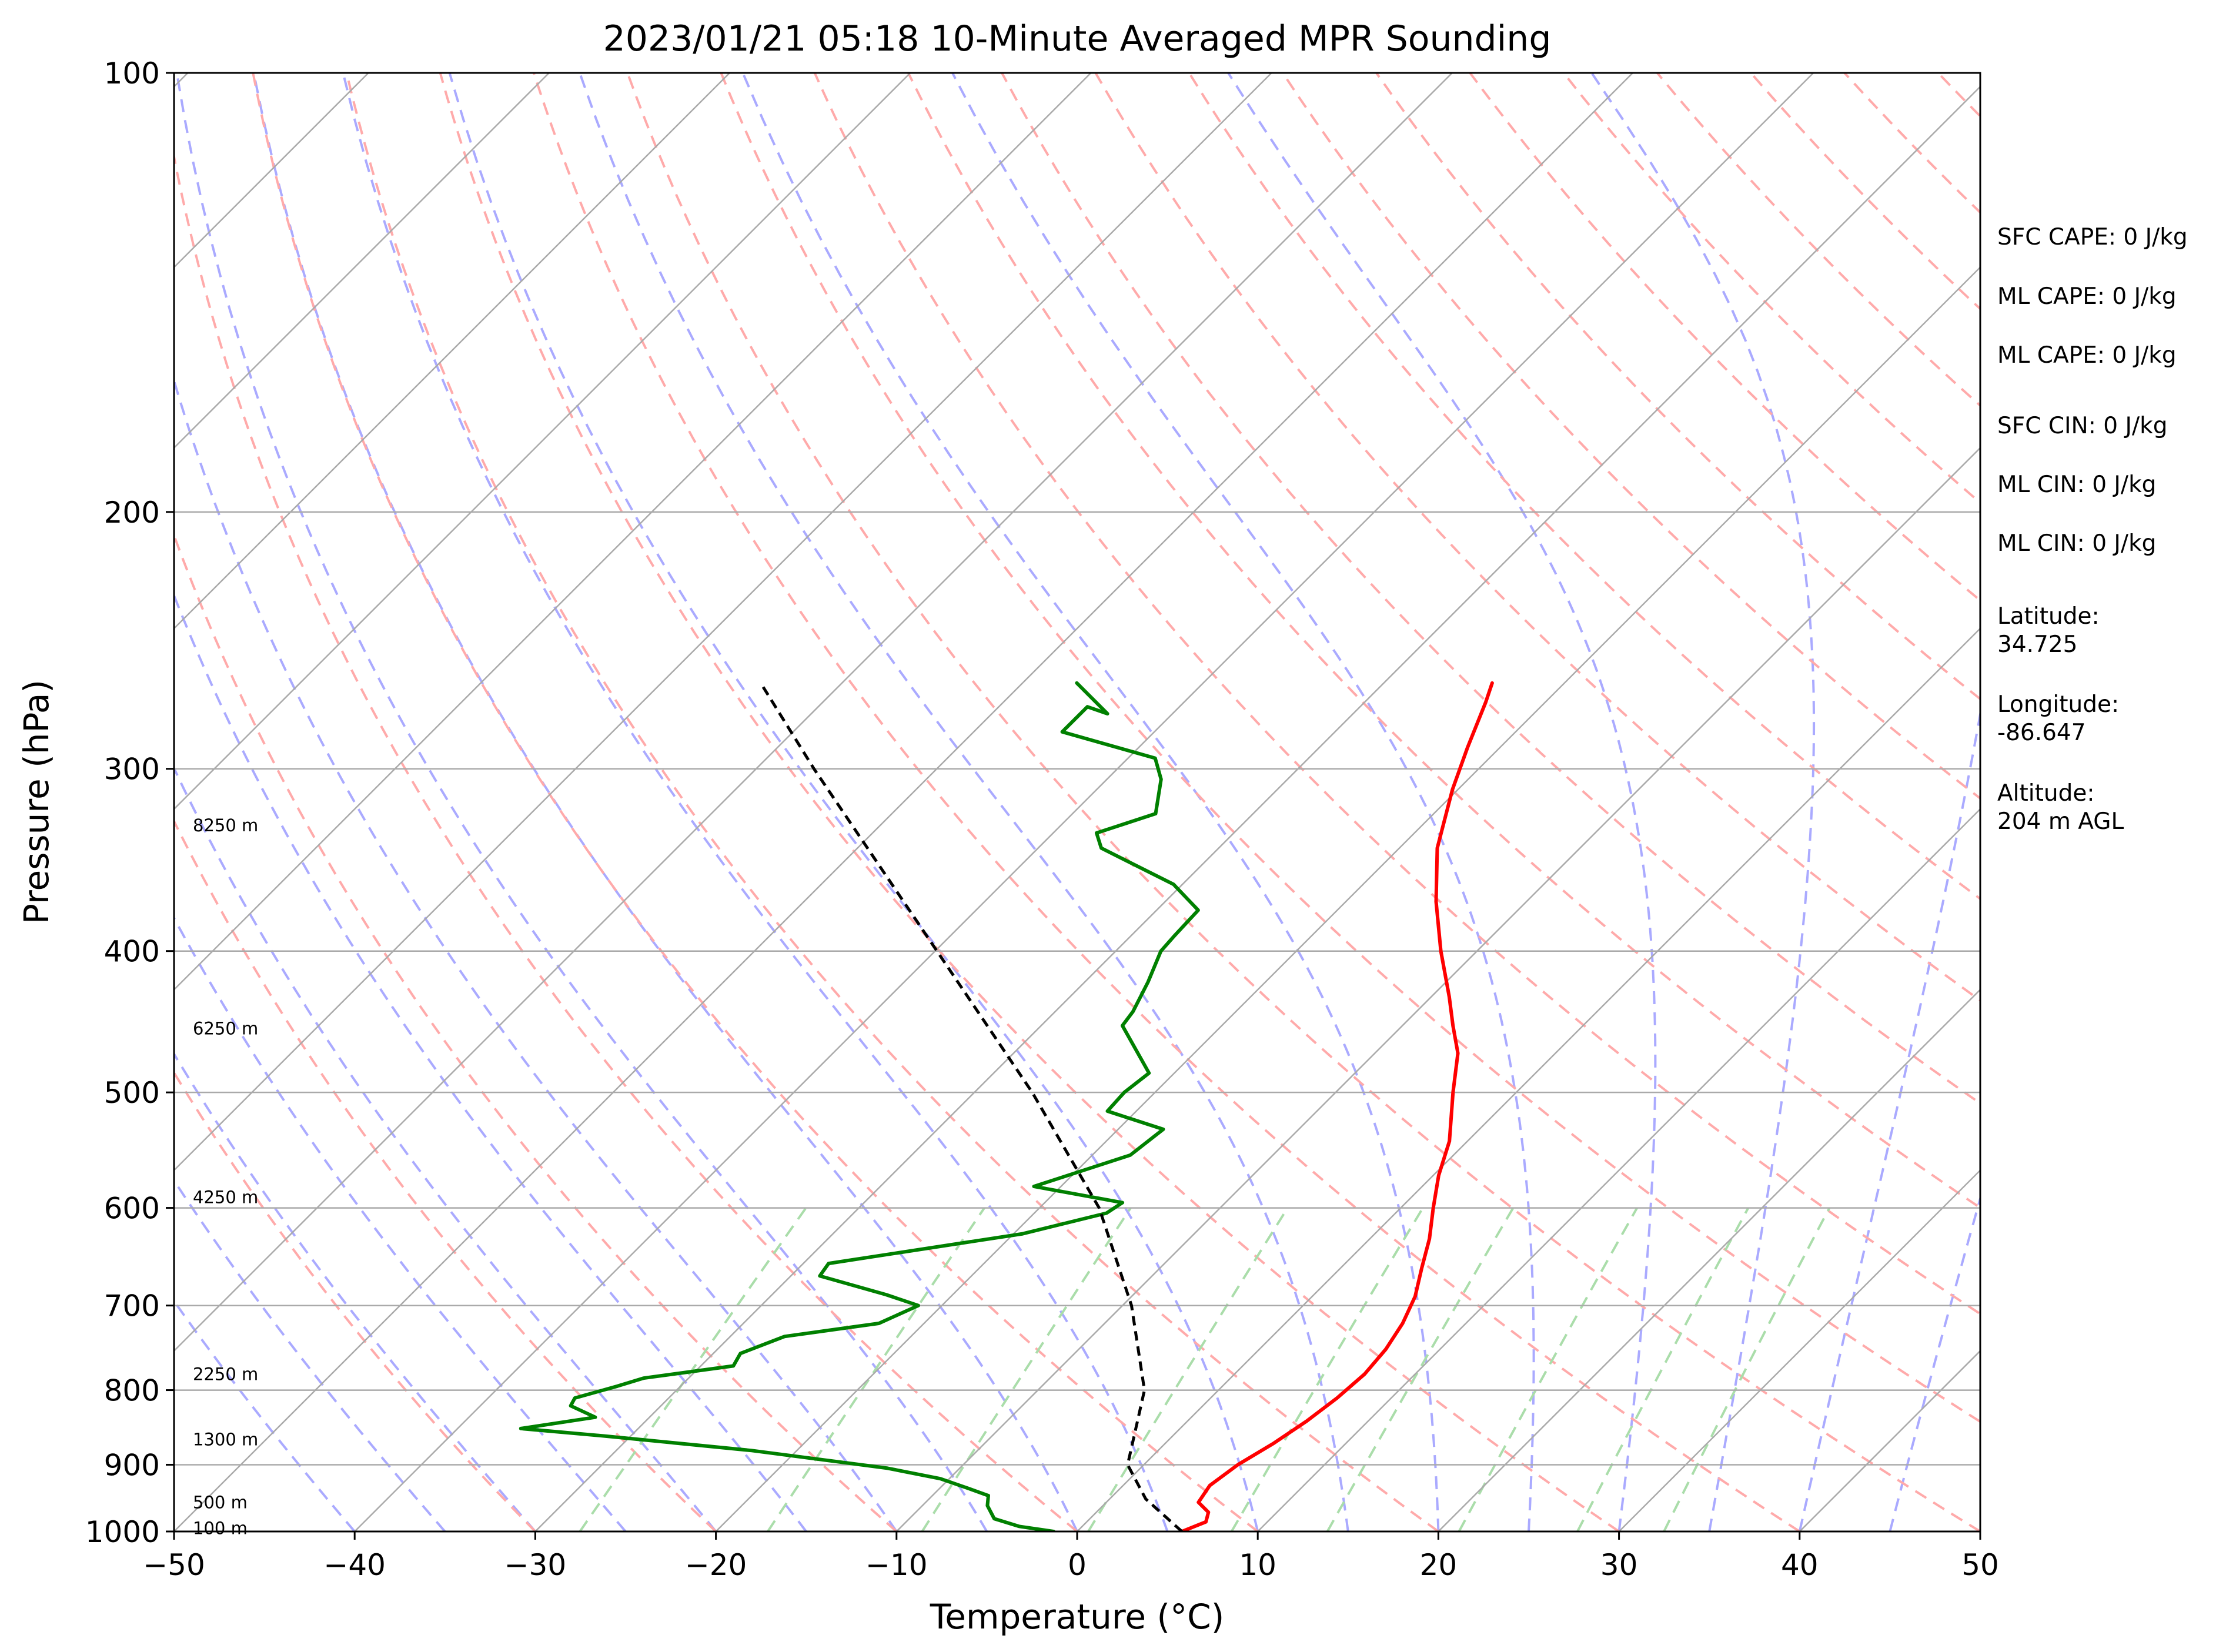 The image size is (2226, 1652). What do you see at coordinates (132, 952) in the screenshot?
I see `y-tick-label: 400` at bounding box center [132, 952].